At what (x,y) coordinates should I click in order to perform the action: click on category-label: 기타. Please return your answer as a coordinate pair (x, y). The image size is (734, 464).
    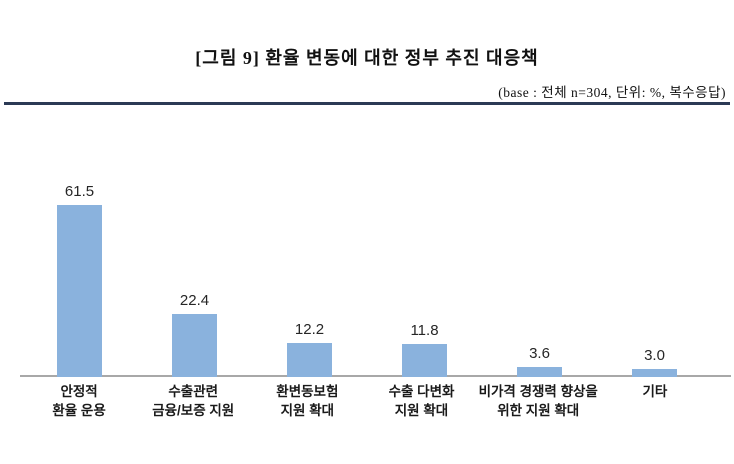
    Looking at the image, I should click on (655, 391).